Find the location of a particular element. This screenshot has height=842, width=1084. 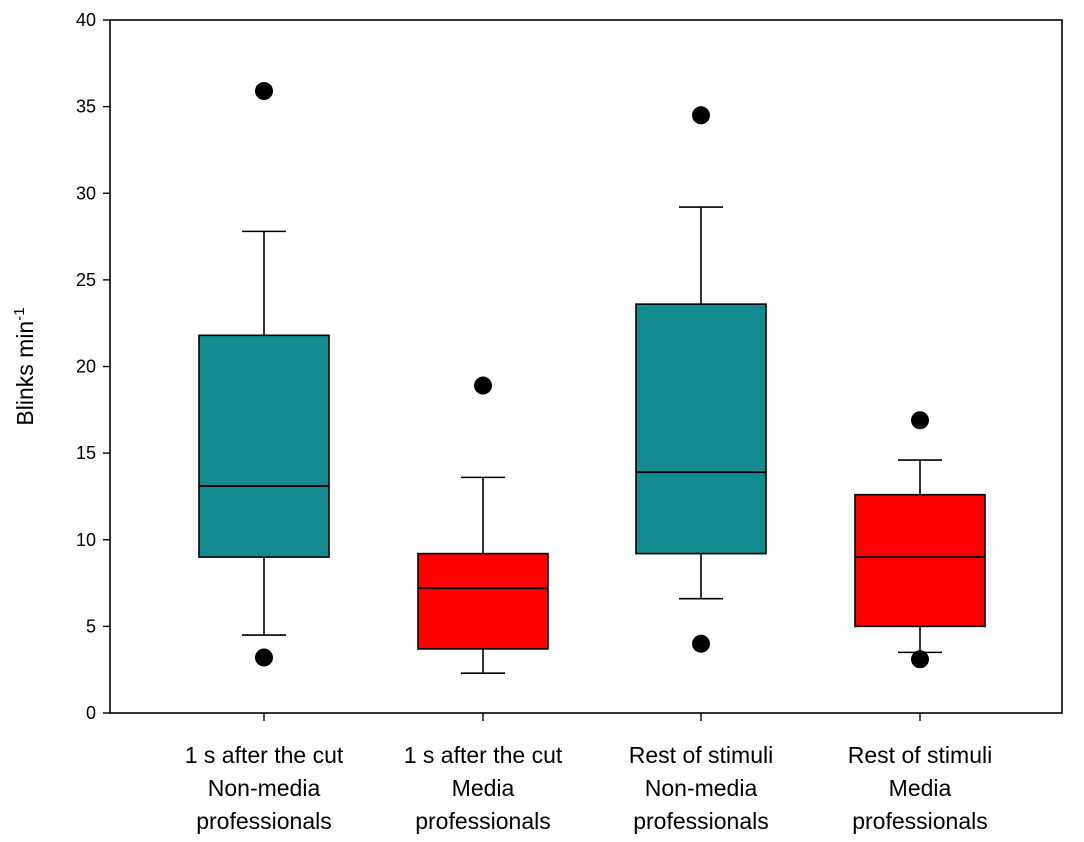

y-axis-label: Blinks min-1 is located at coordinates (24, 366).